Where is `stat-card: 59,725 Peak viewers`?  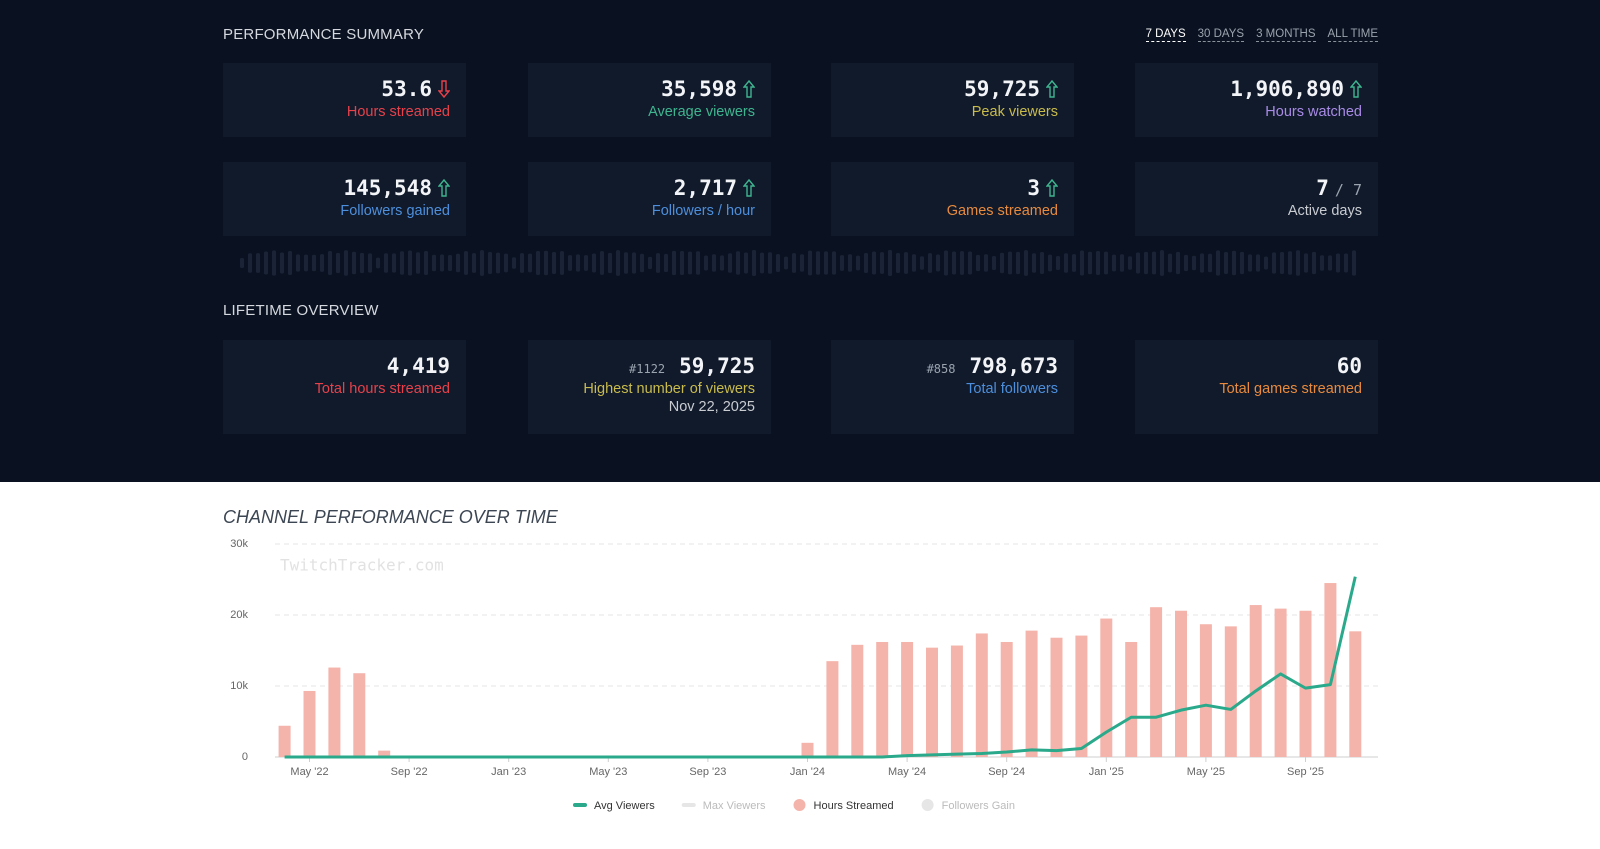
stat-card: 59,725 Peak viewers is located at coordinates (952, 100).